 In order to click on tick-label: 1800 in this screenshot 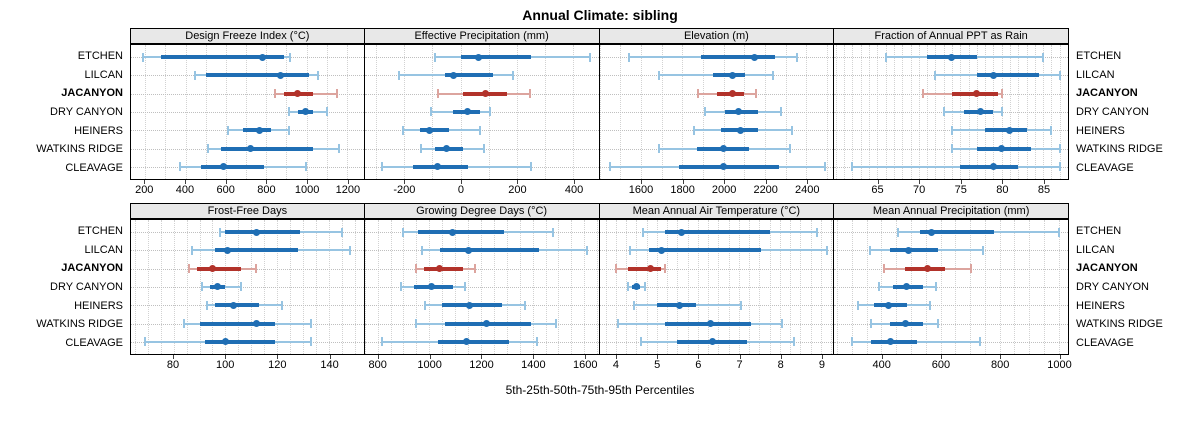, I will do `click(682, 190)`.